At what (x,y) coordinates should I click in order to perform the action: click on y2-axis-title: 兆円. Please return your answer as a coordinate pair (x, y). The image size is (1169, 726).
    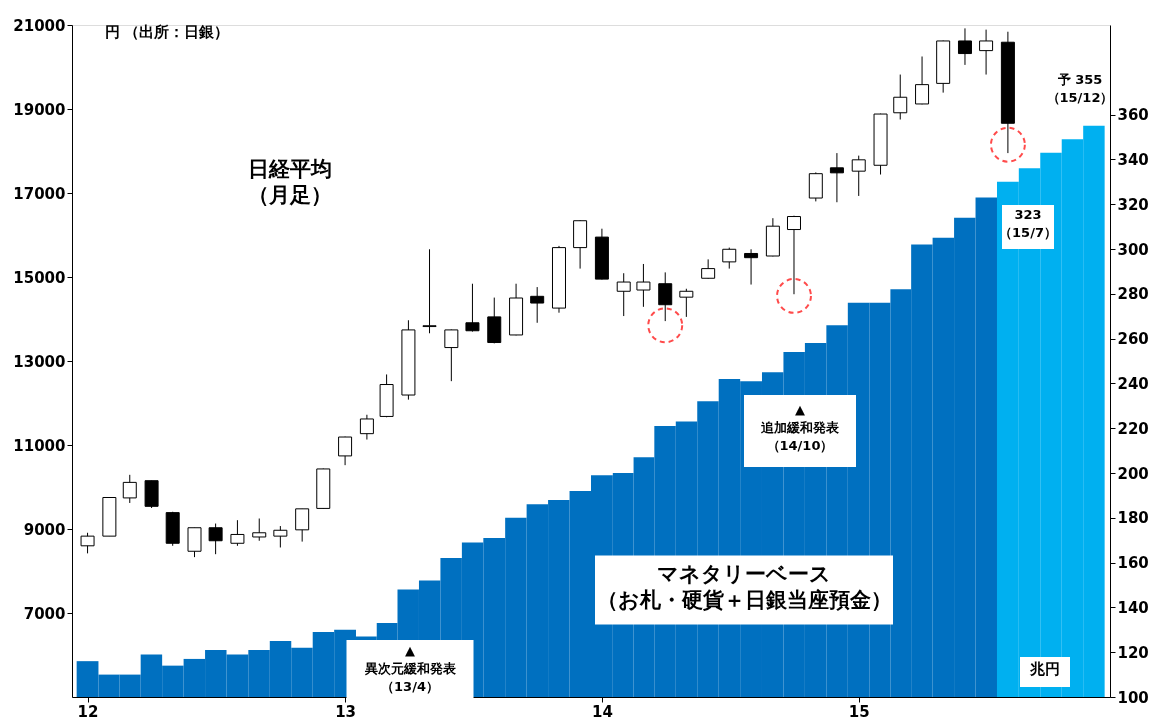
    Looking at the image, I should click on (1044, 669).